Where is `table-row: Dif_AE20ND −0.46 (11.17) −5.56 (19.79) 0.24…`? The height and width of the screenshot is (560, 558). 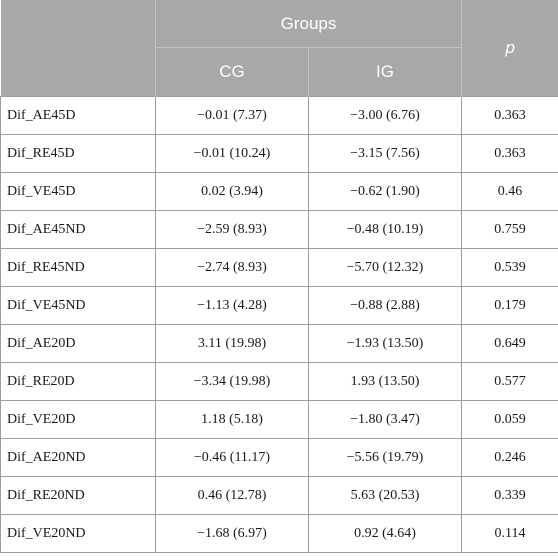 table-row: Dif_AE20ND −0.46 (11.17) −5.56 (19.79) 0.24… is located at coordinates (279, 457).